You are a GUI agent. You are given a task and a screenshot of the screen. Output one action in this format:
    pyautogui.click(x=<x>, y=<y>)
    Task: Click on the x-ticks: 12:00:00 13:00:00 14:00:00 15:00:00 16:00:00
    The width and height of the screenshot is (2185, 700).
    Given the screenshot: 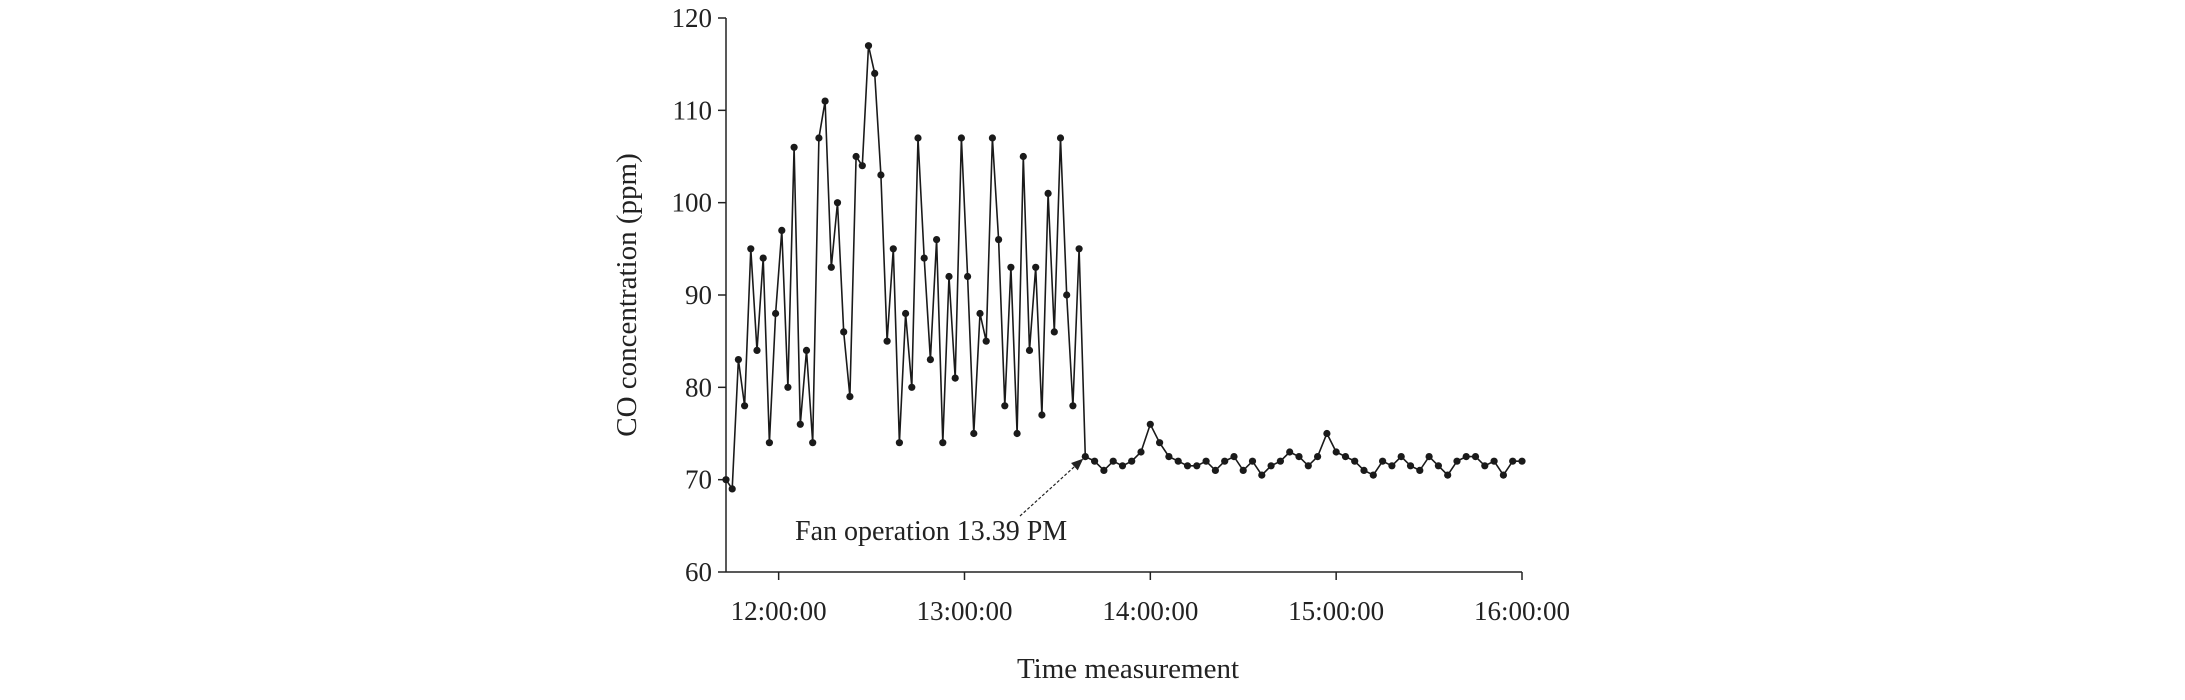 What is the action you would take?
    pyautogui.click(x=1150, y=599)
    